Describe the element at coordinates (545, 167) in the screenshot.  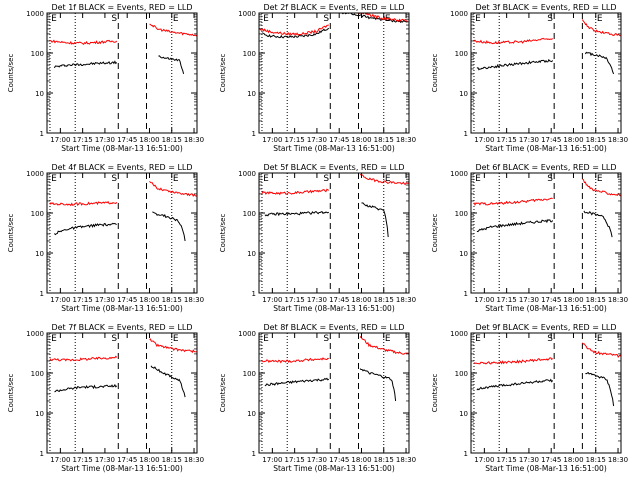
I see `chart-title: Det 6f BLACK = Events, RED = LLD` at that location.